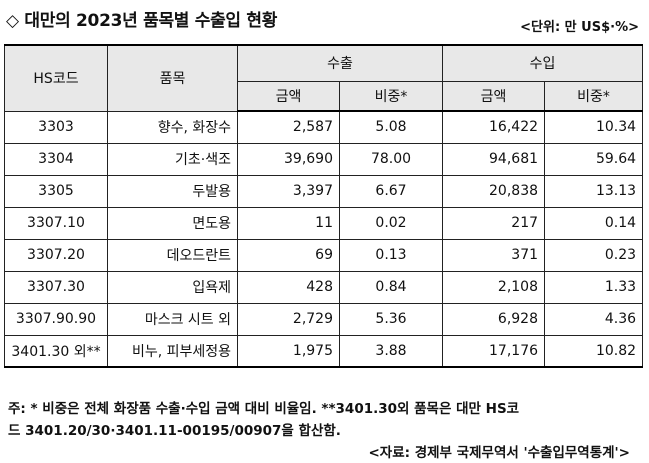  Describe the element at coordinates (594, 191) in the screenshot. I see `import-share-cell: 13.13` at that location.